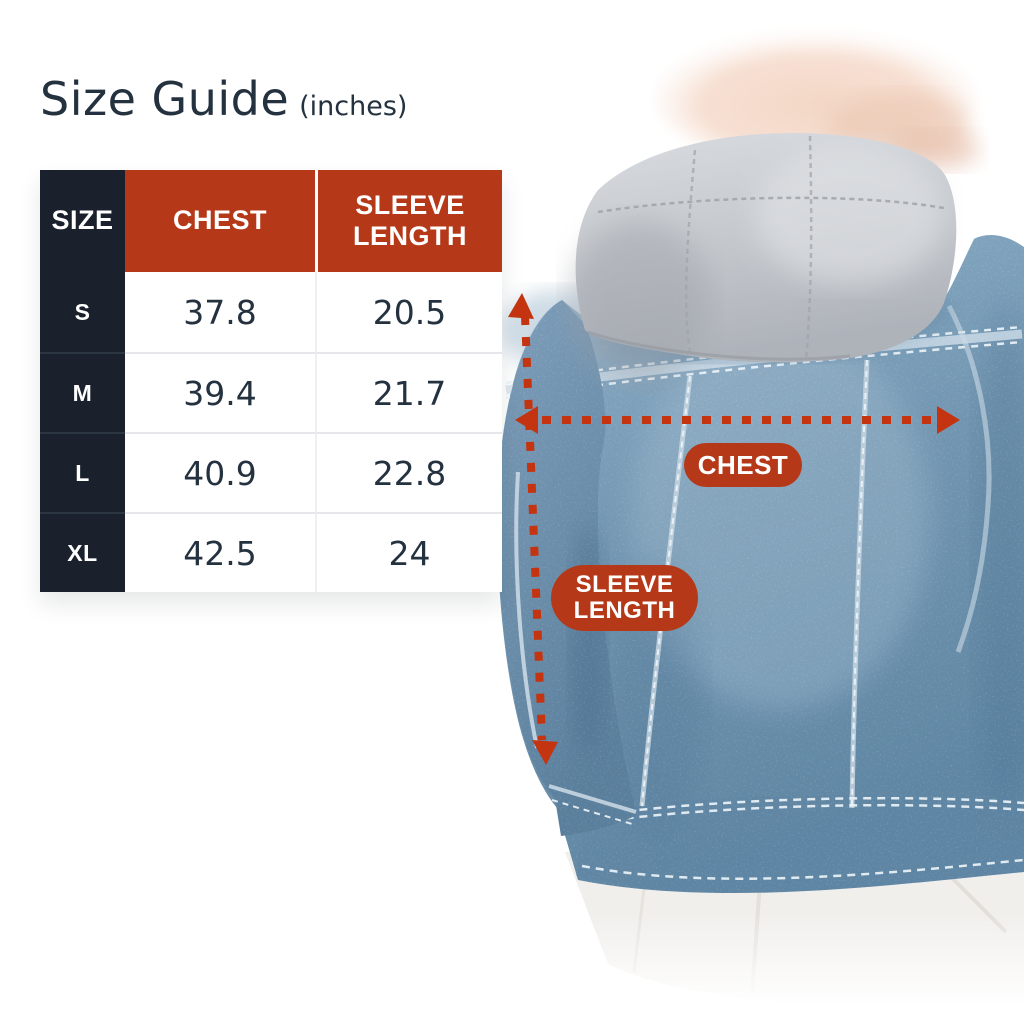  I want to click on chest-measure-label: CHEST, so click(743, 465).